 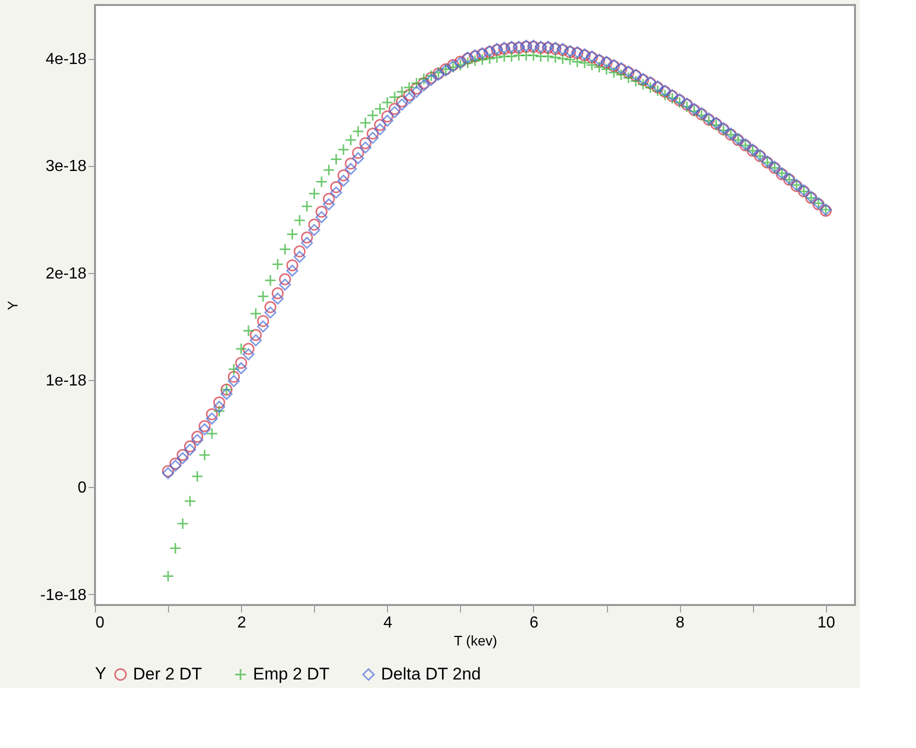 What do you see at coordinates (12, 305) in the screenshot?
I see `y-axis-title: Y` at bounding box center [12, 305].